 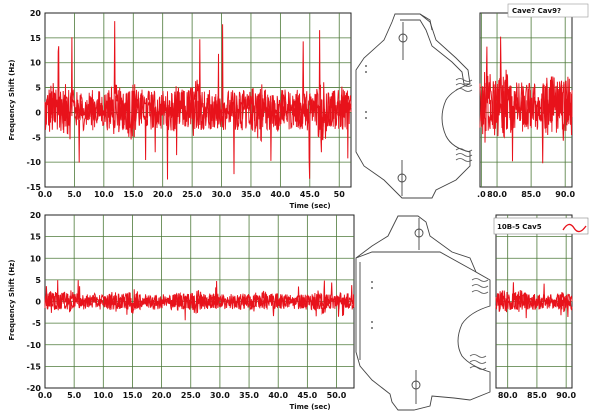 I want to click on x-tick-label: 50.0, so click(x=337, y=395).